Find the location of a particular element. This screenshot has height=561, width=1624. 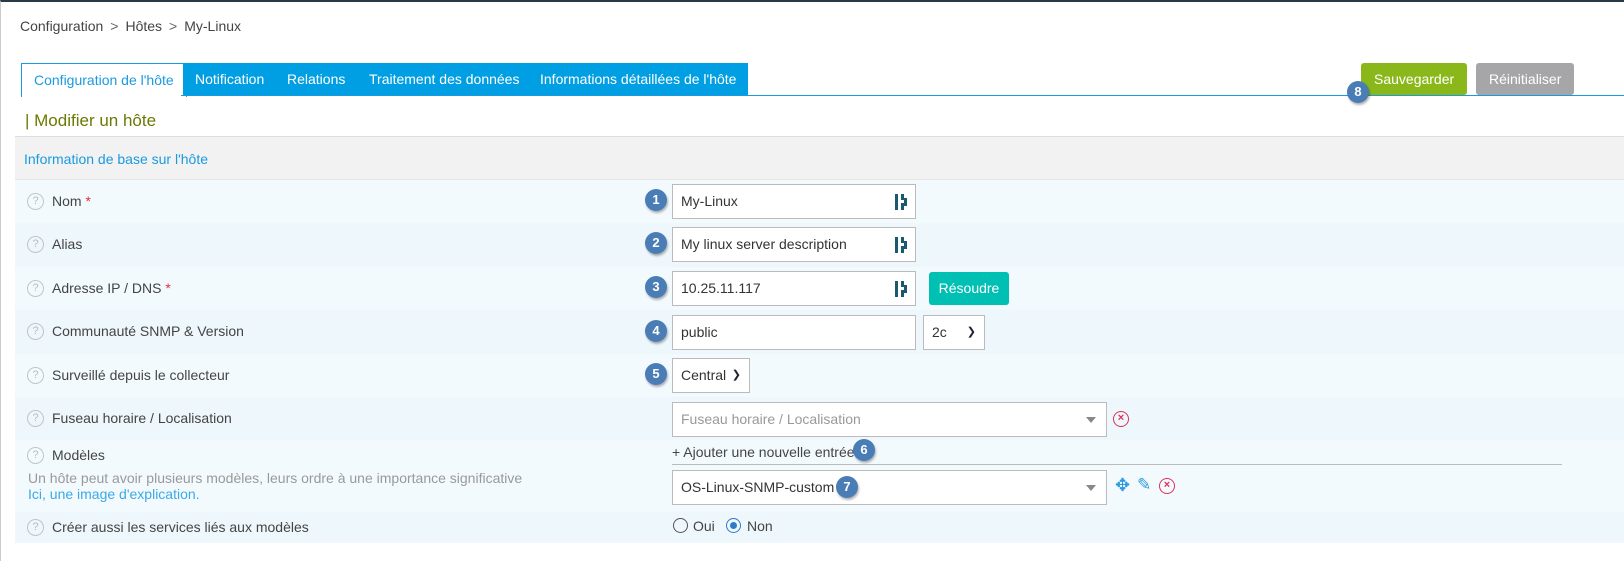

clear-icon: × is located at coordinates (1121, 419).